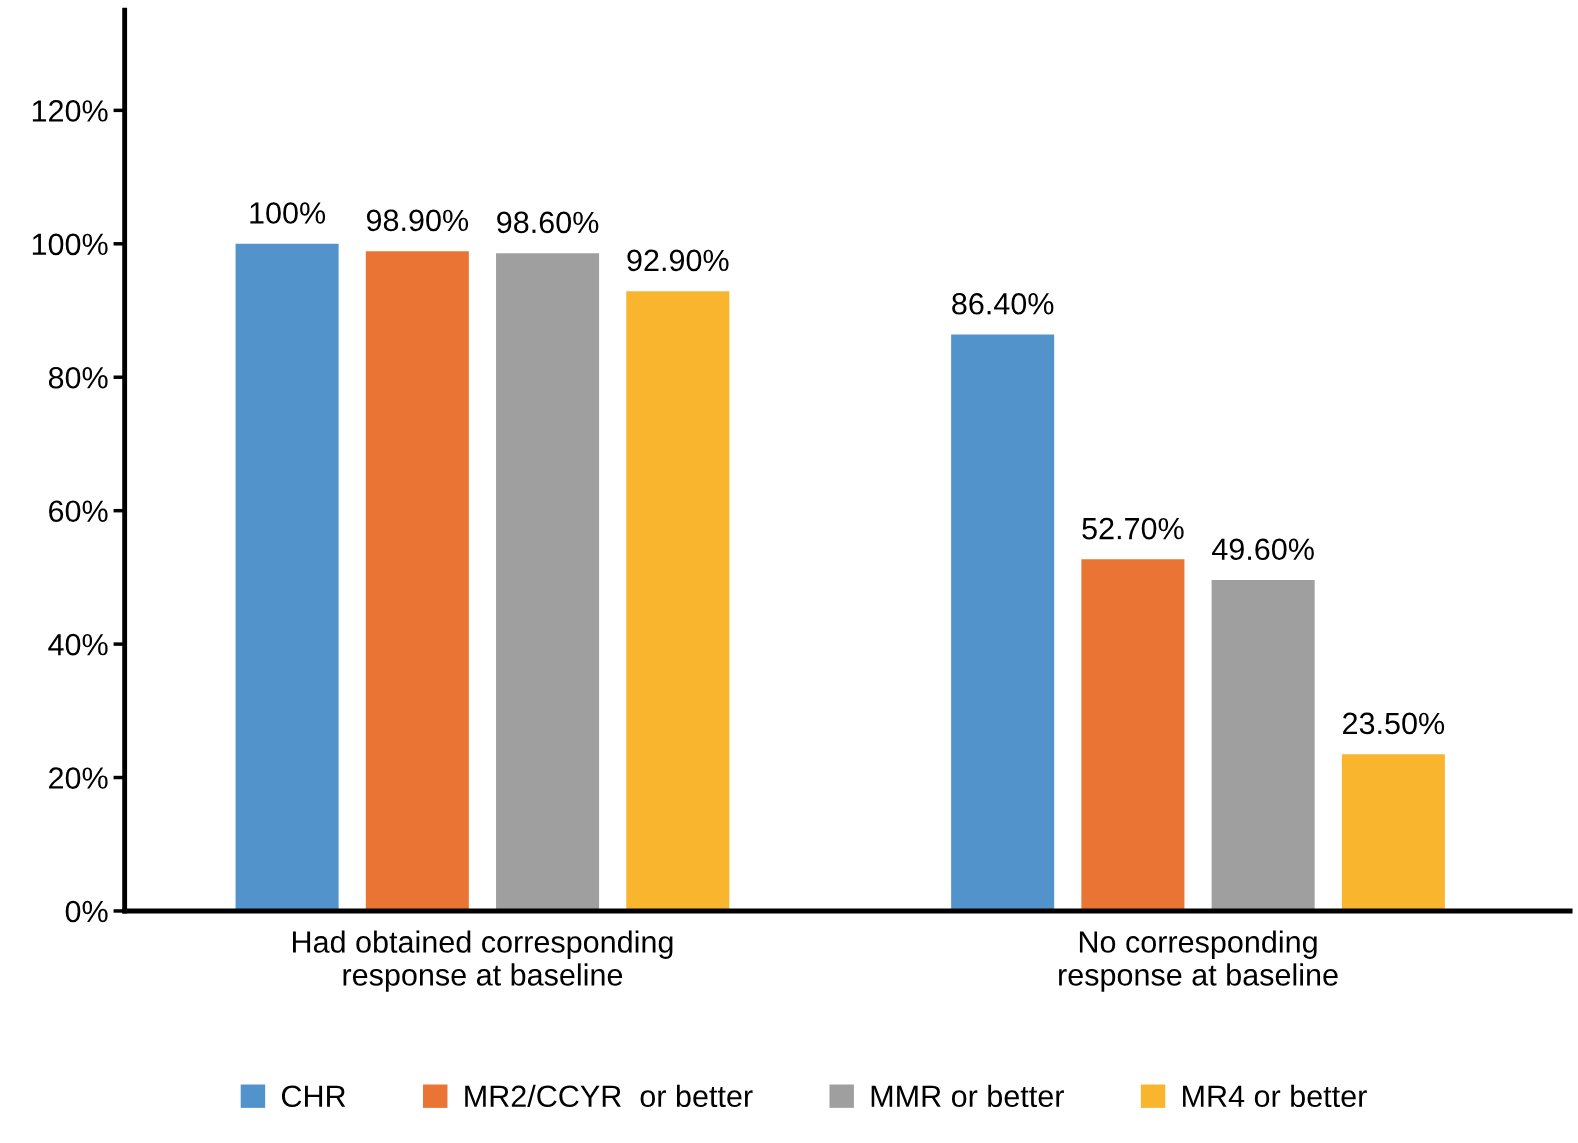  Describe the element at coordinates (1275, 1096) in the screenshot. I see `legend-label: MR4 or better` at that location.